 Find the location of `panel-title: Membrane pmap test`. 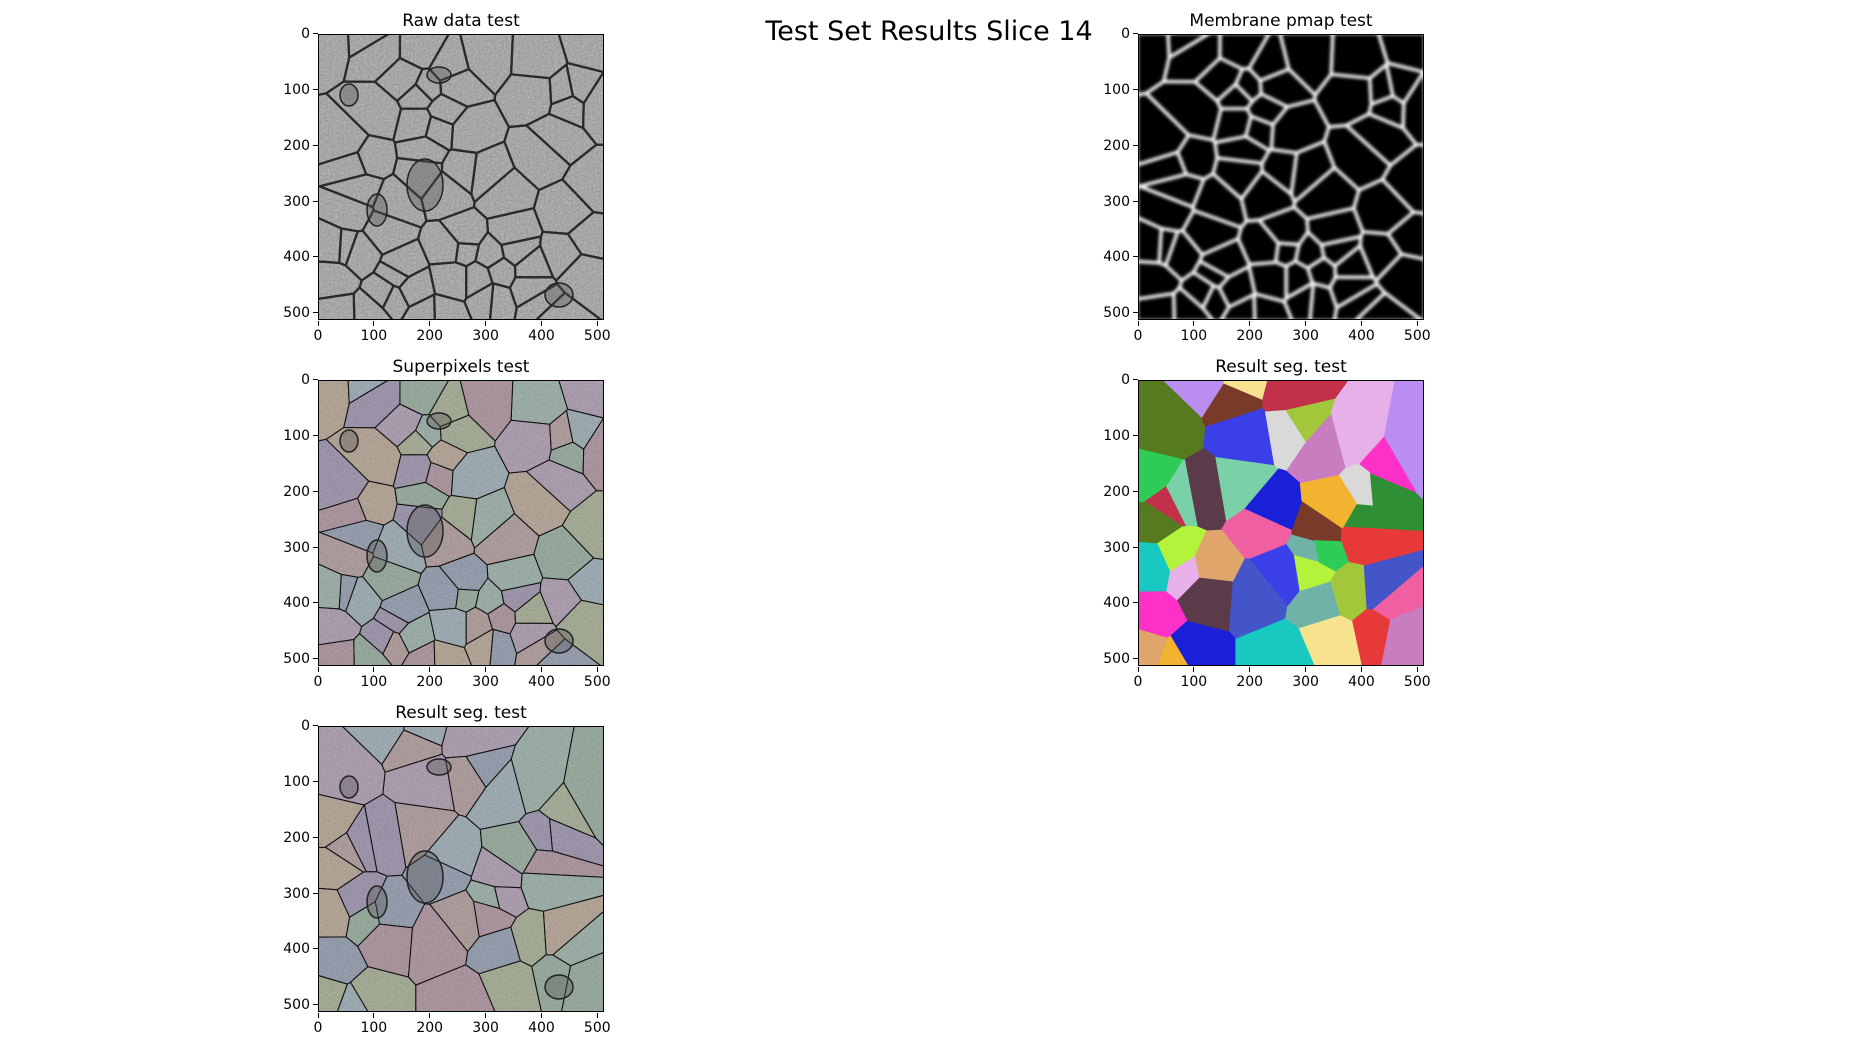

panel-title: Membrane pmap test is located at coordinates (1281, 21).